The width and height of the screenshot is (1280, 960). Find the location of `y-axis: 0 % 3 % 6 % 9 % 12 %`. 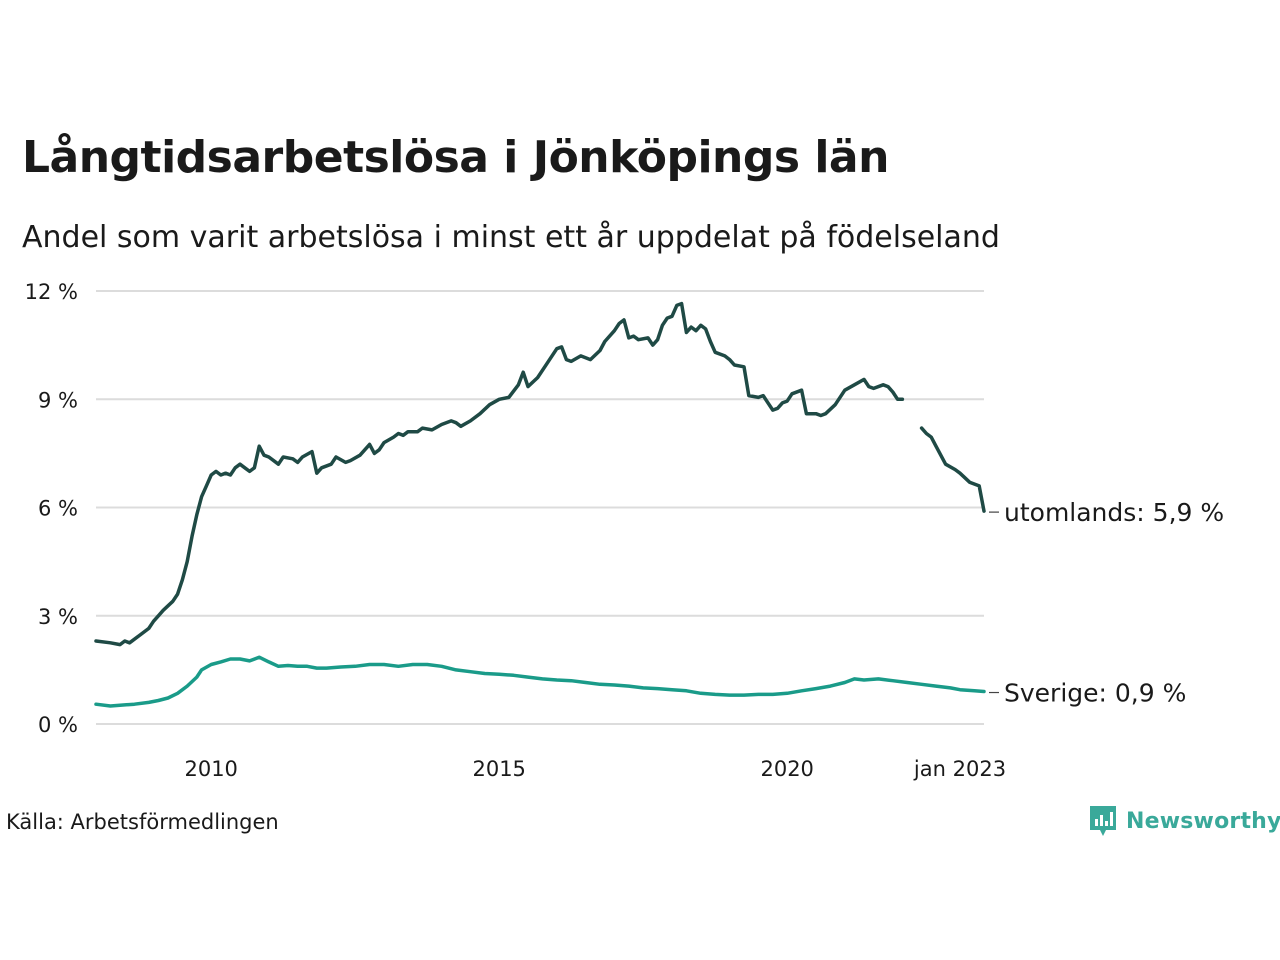

y-axis: 0 % 3 % 6 % 9 % 12 % is located at coordinates (51, 508).